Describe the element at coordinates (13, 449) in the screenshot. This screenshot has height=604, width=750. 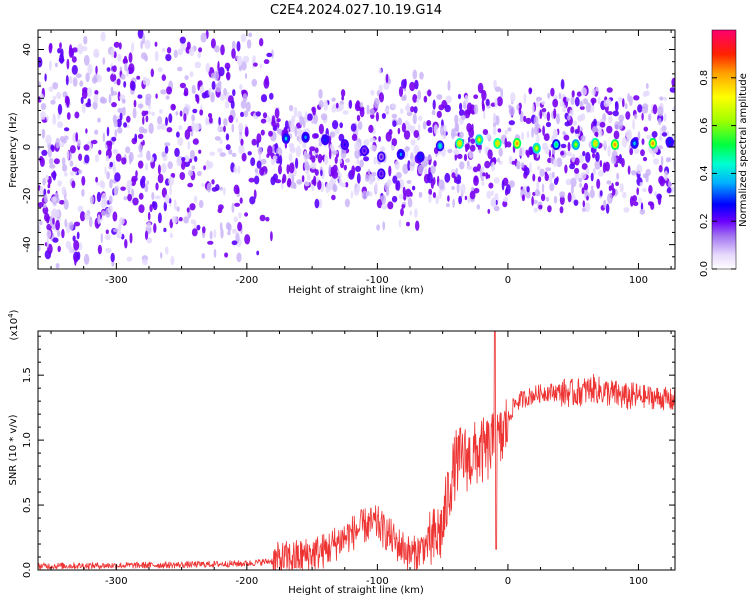
I see `snr-y-axis-label: SNR (10 * v/v)` at that location.